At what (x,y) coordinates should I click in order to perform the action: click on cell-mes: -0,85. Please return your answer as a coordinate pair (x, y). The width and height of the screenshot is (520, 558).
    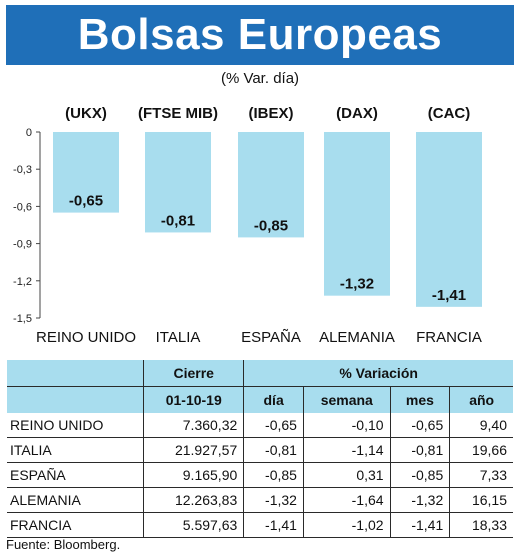
    Looking at the image, I should click on (419, 475).